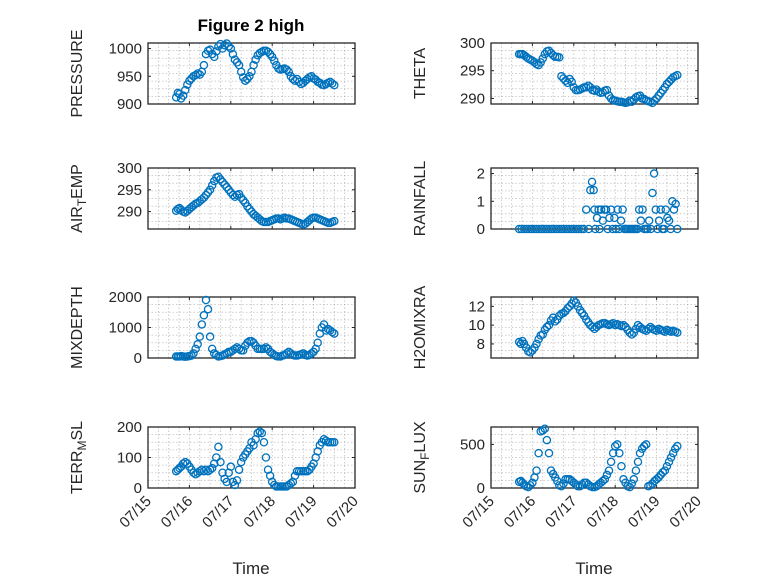 The width and height of the screenshot is (778, 583). I want to click on mixdepth-ytick-label: 2000, so click(125, 297).